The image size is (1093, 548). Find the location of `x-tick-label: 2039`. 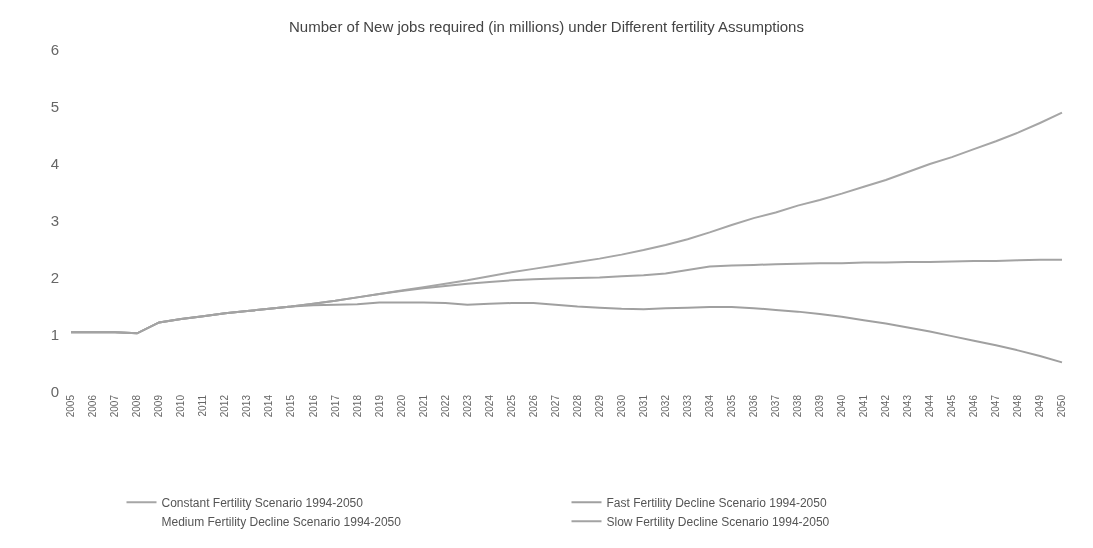

x-tick-label: 2039 is located at coordinates (819, 406).